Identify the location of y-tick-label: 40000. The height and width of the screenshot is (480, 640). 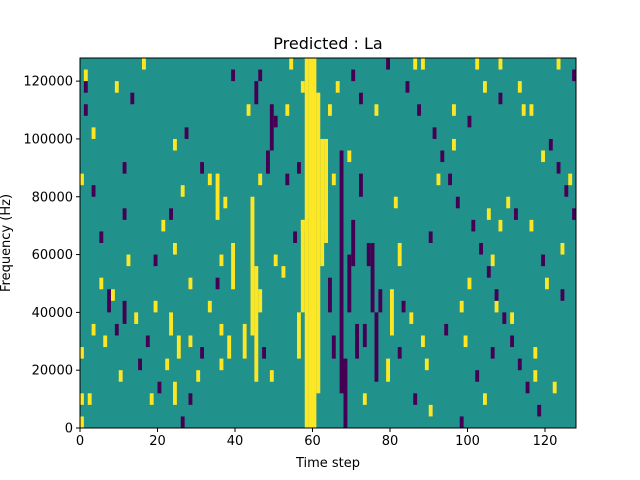
(52, 313).